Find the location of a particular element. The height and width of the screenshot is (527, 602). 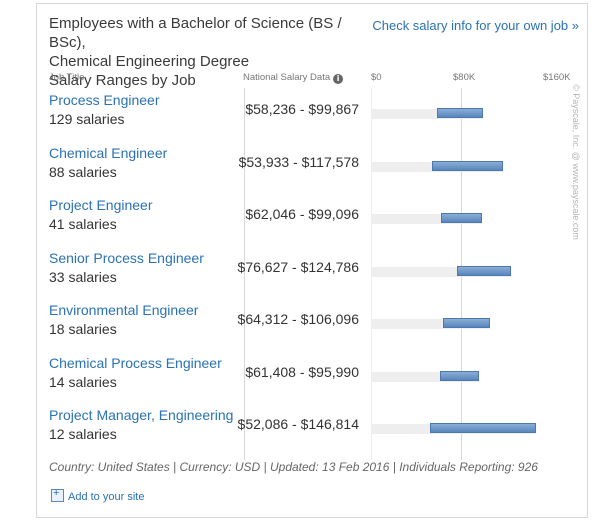

add-to-site-link: Add to your site is located at coordinates (98, 495).